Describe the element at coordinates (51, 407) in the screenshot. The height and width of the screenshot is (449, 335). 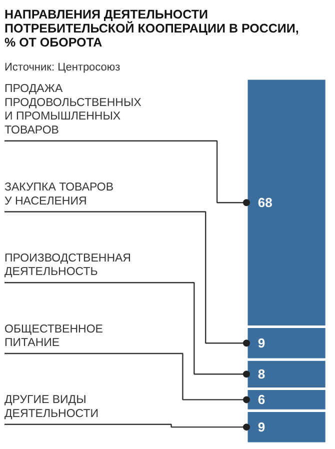
I see `text: ДРУГИЕ ВИДЫ ДЕЯТЕЛЬНОСТИ` at that location.